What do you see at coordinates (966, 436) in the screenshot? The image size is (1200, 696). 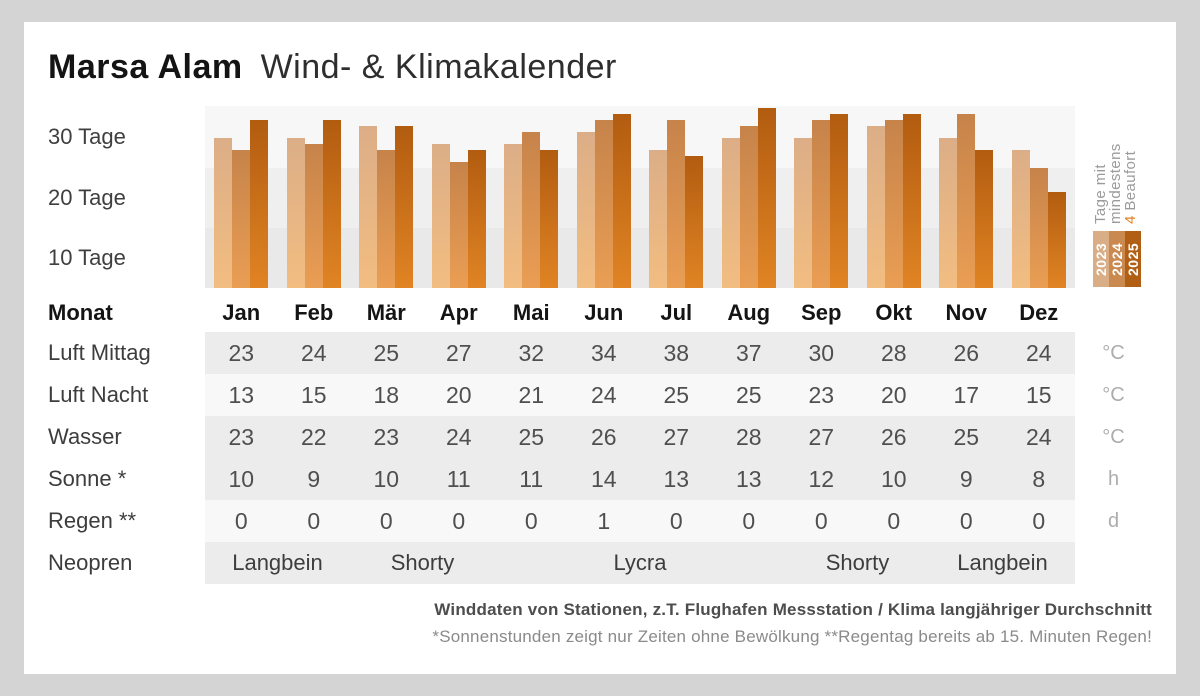 I see `cell-wasser-Nov: 25` at bounding box center [966, 436].